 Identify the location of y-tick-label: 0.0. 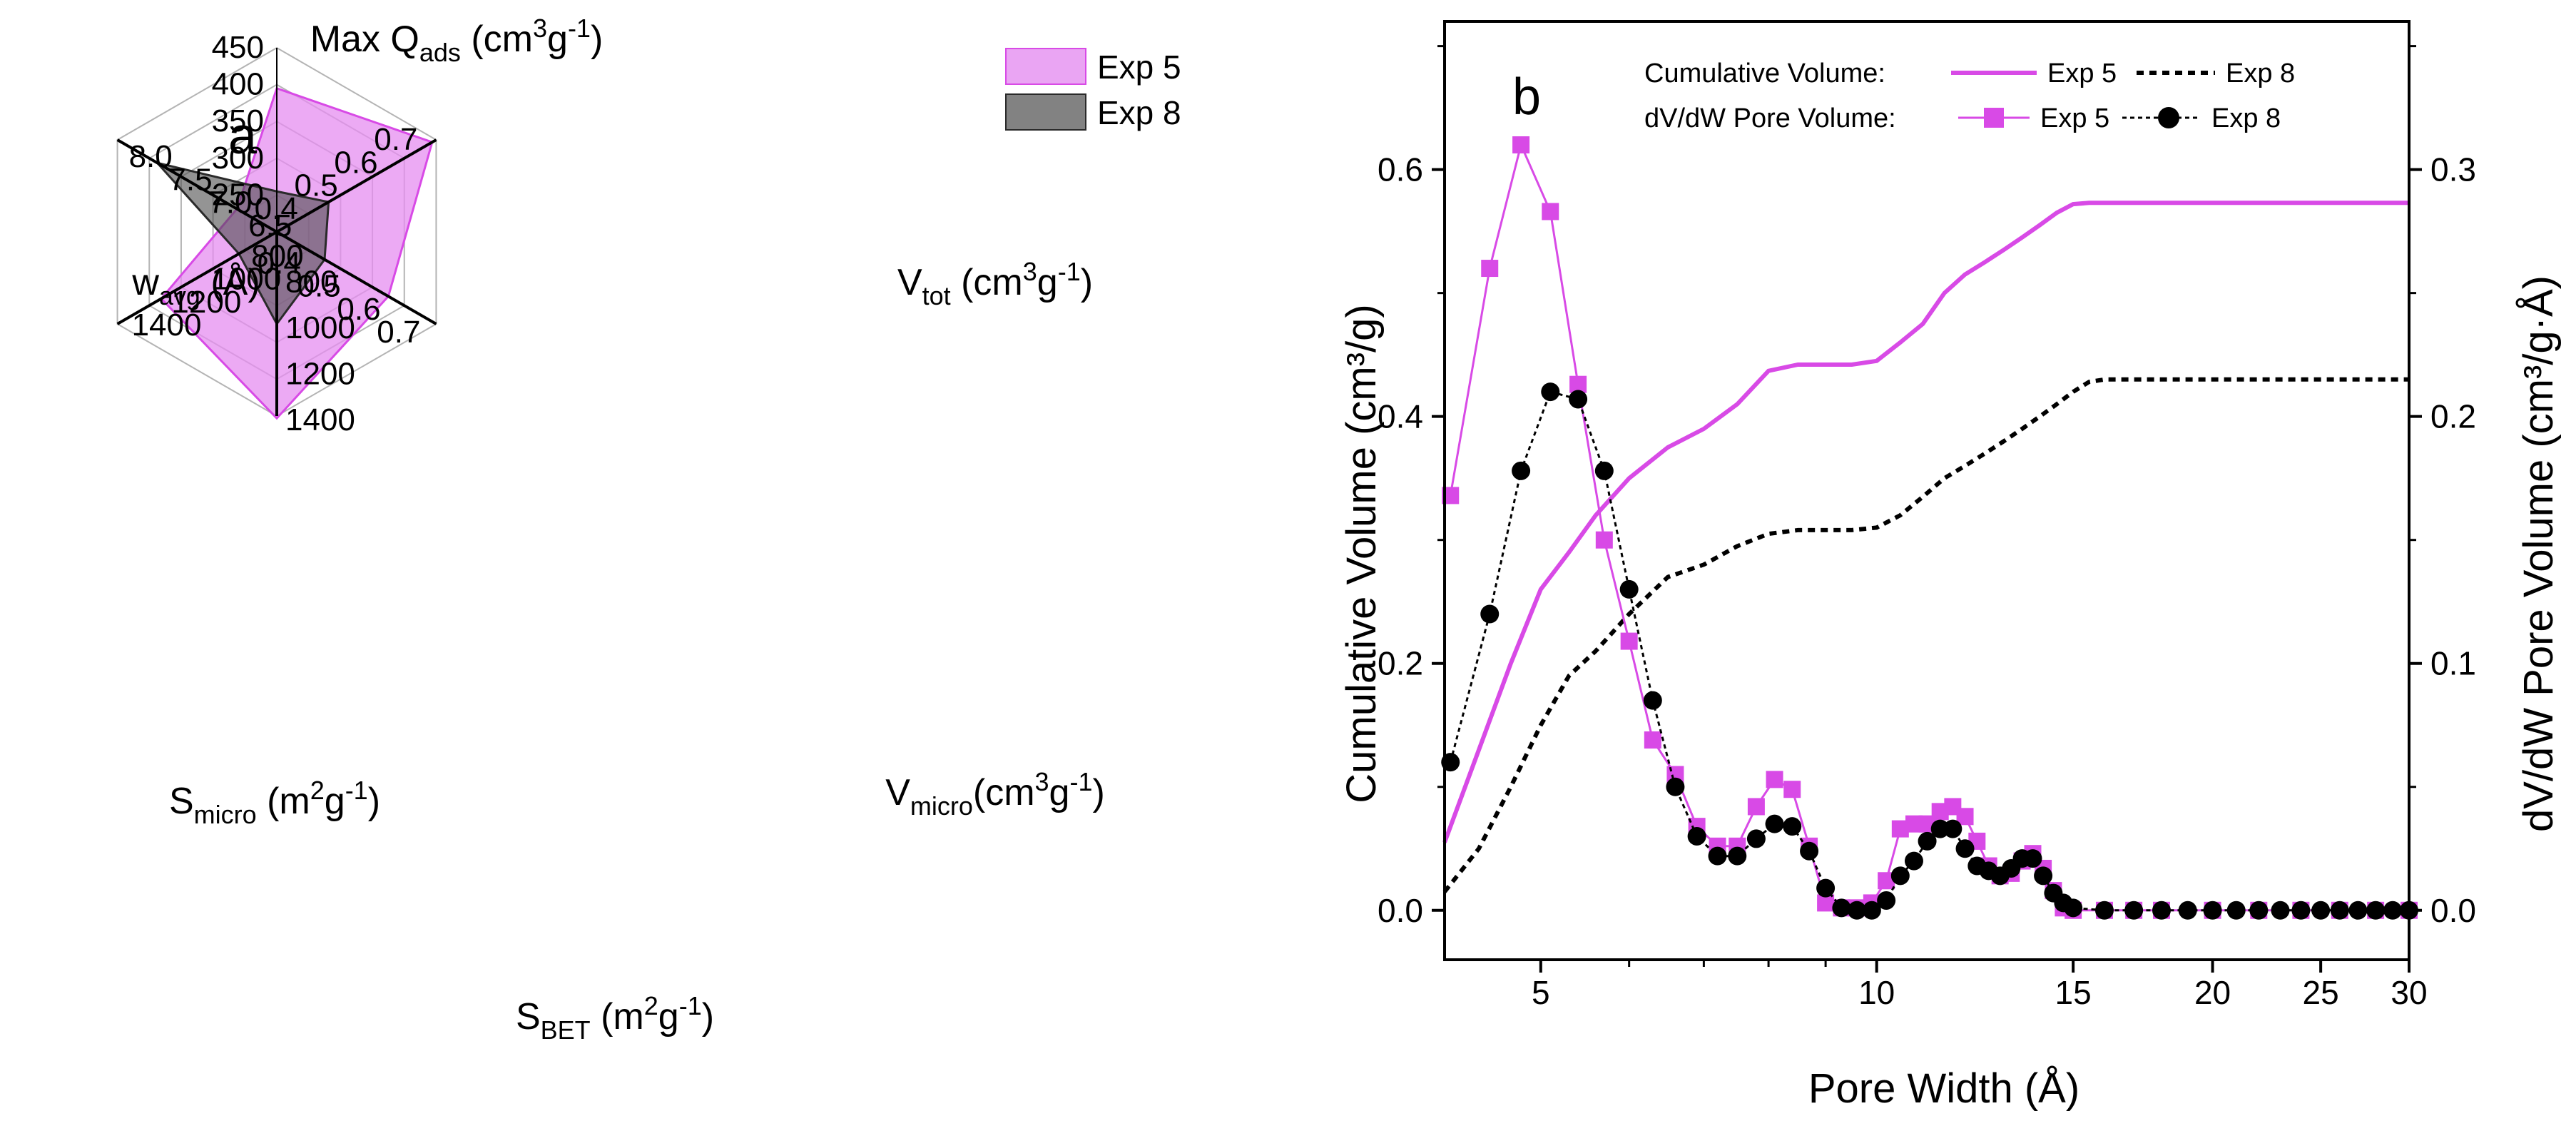
(1400, 910).